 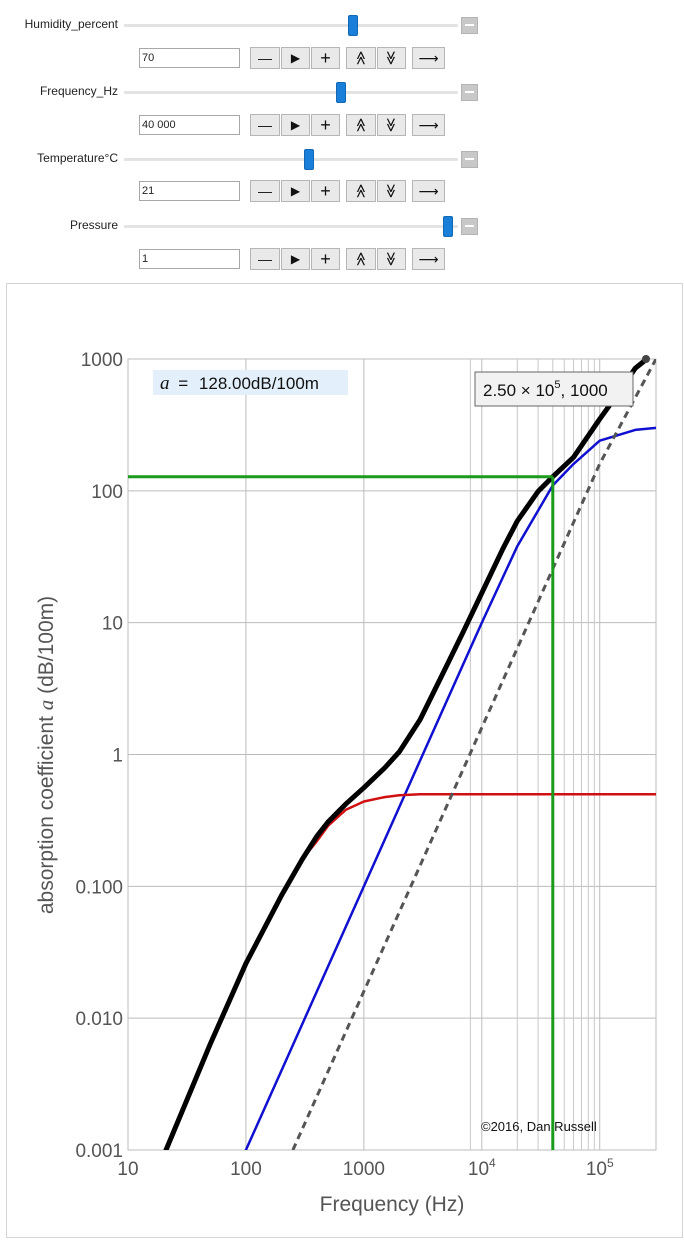 What do you see at coordinates (291, 159) in the screenshot?
I see `temperature-slider` at bounding box center [291, 159].